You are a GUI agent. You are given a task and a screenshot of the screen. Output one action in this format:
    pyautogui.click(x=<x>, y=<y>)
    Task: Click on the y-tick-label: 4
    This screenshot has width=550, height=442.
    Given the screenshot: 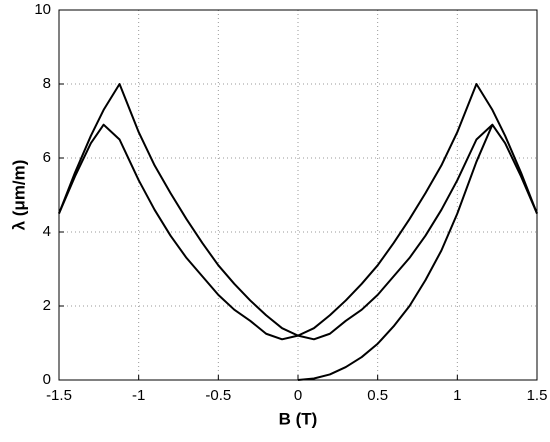 What is the action you would take?
    pyautogui.click(x=47, y=231)
    